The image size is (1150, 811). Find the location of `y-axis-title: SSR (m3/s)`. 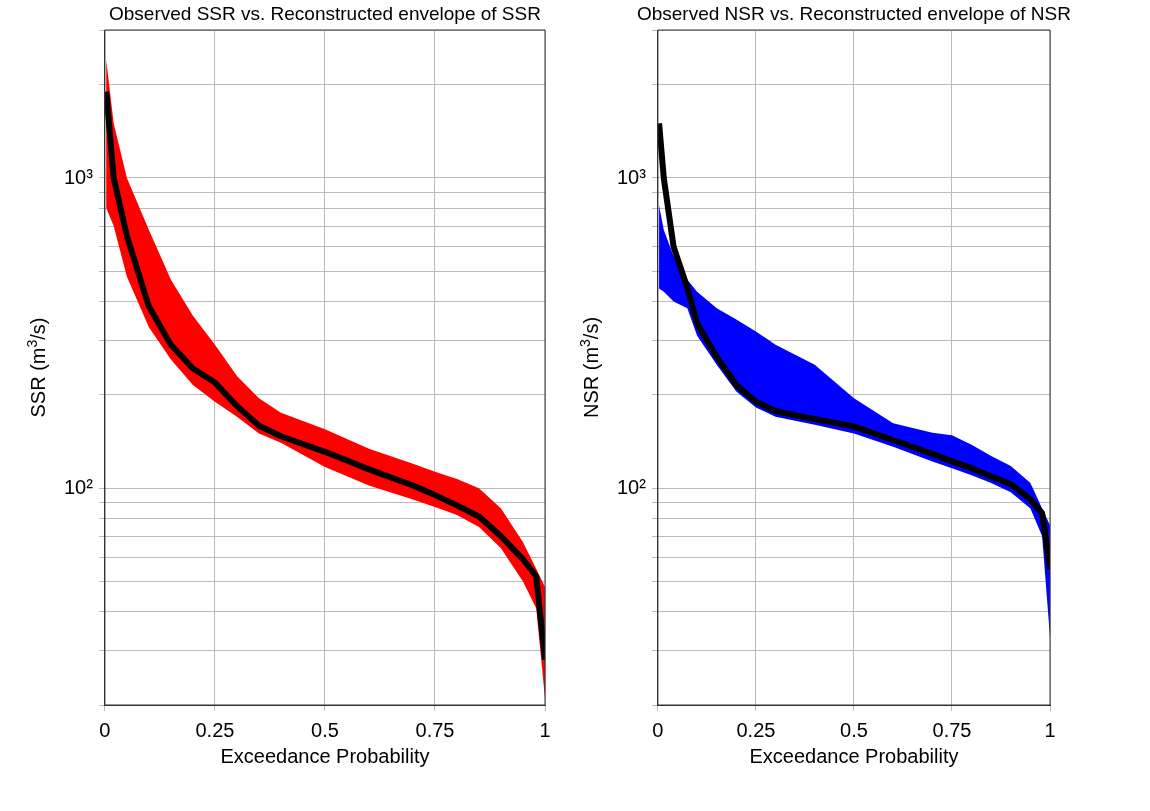

y-axis-title: SSR (m3/s) is located at coordinates (36, 367).